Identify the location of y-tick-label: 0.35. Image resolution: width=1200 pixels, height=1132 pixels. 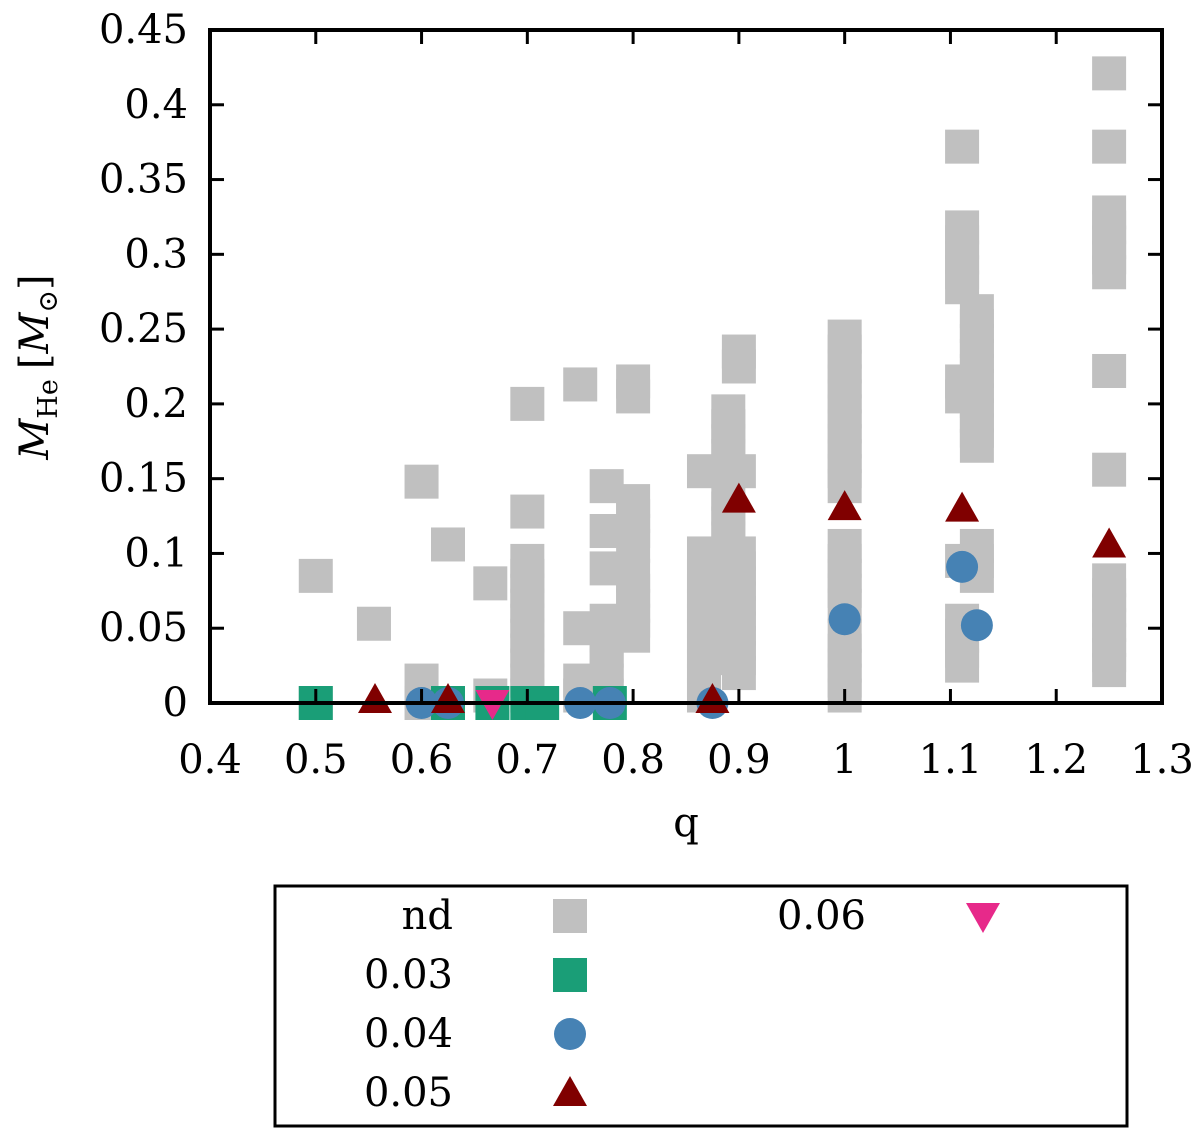
(143, 180).